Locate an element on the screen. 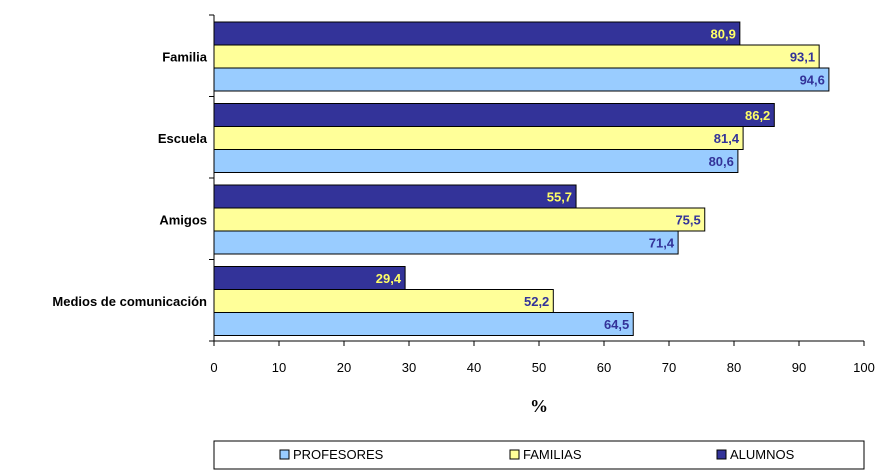  category-label: Medios de comunicación is located at coordinates (129, 301).